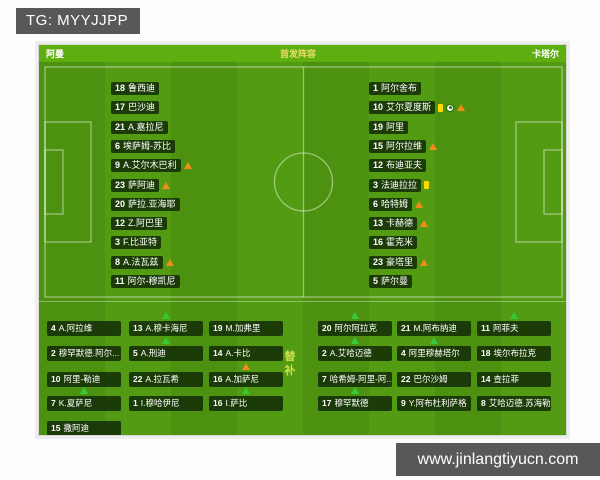 Image resolution: width=600 pixels, height=480 pixels. Describe the element at coordinates (434, 403) in the screenshot. I see `sub-player-box: 9 Y.阿布杜利萨格` at that location.